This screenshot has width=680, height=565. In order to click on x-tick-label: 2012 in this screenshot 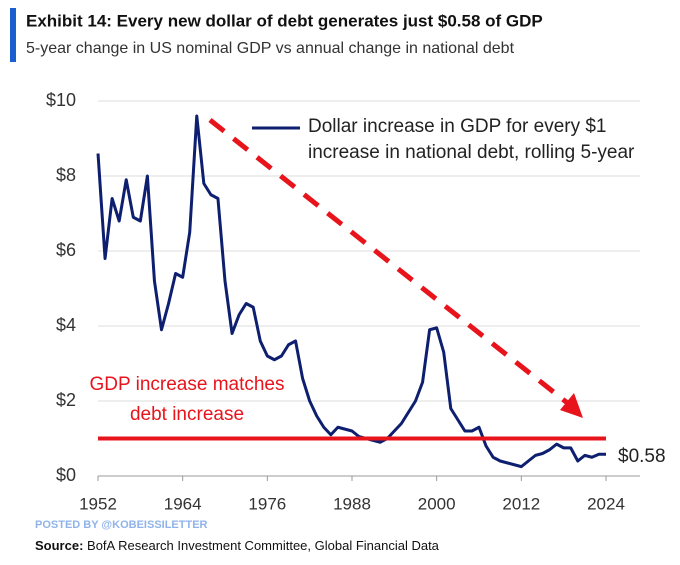, I will do `click(521, 503)`.